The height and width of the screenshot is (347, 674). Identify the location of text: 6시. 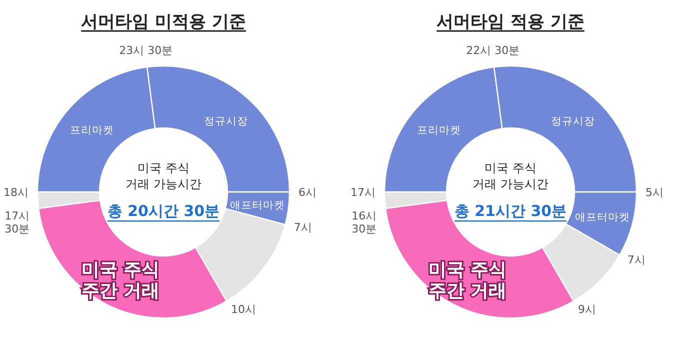
(307, 192).